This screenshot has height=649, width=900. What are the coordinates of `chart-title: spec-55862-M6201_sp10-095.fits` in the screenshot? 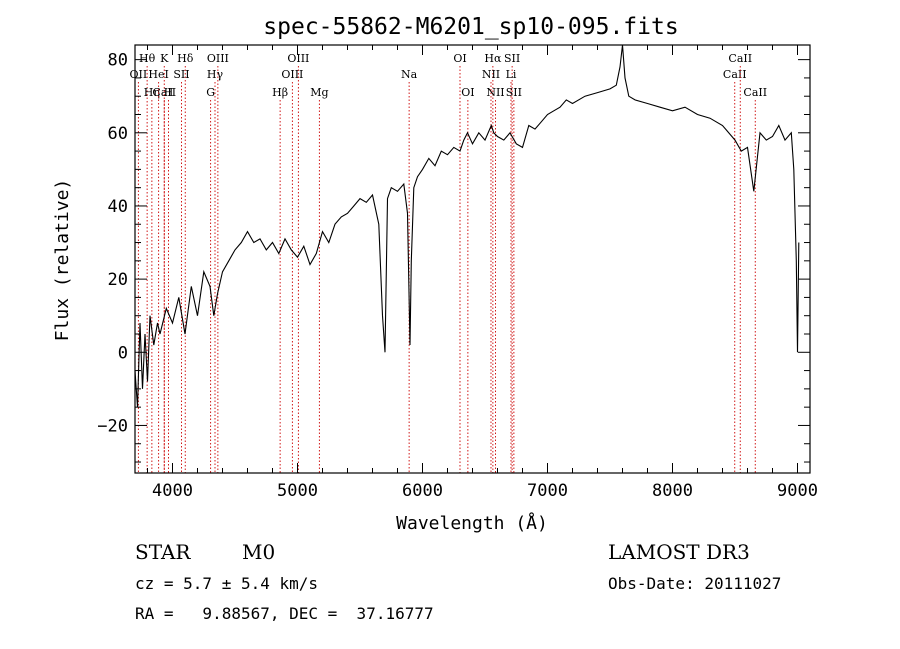 It's located at (470, 27).